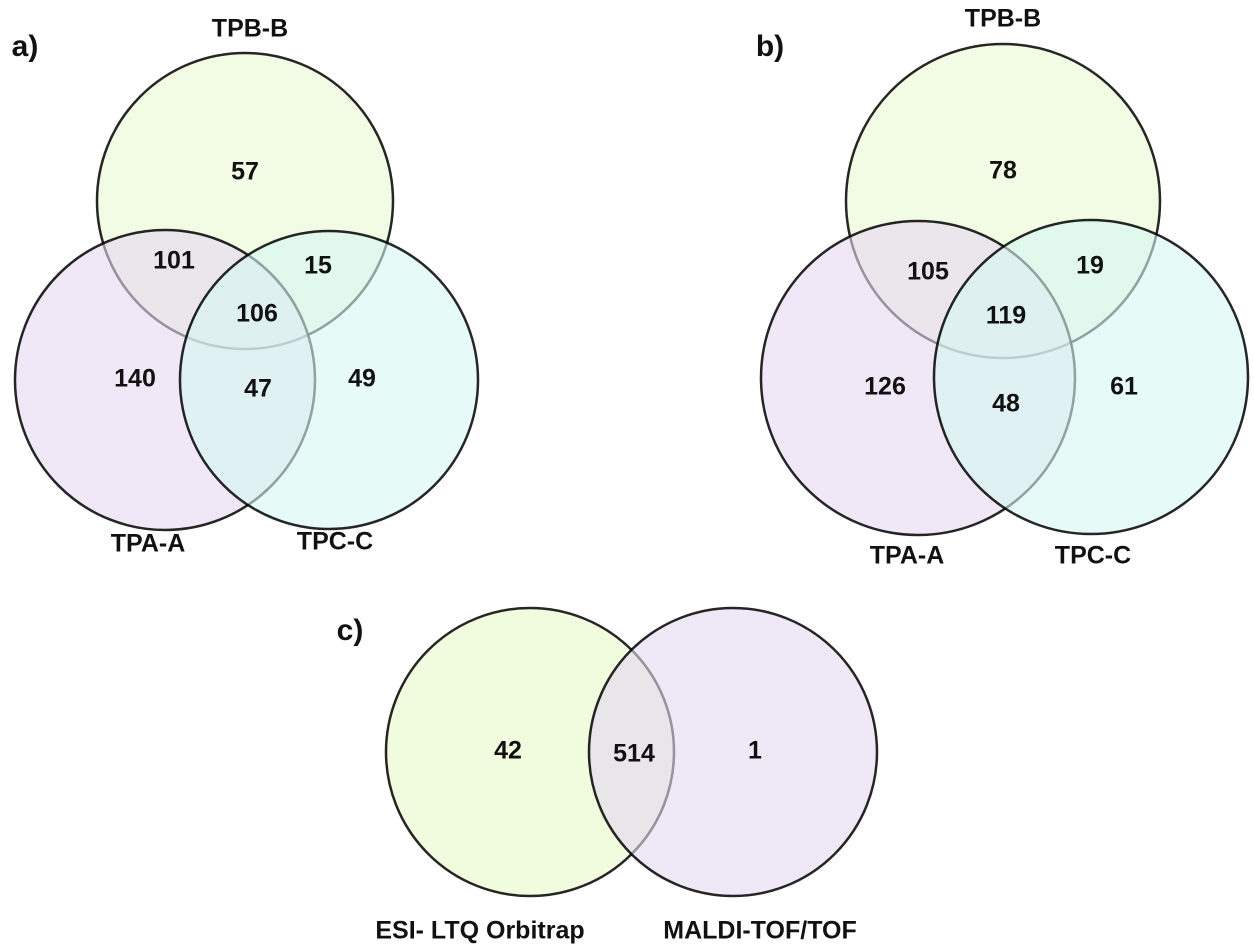 The height and width of the screenshot is (947, 1254). Describe the element at coordinates (1124, 387) in the screenshot. I see `region-count: 61` at that location.